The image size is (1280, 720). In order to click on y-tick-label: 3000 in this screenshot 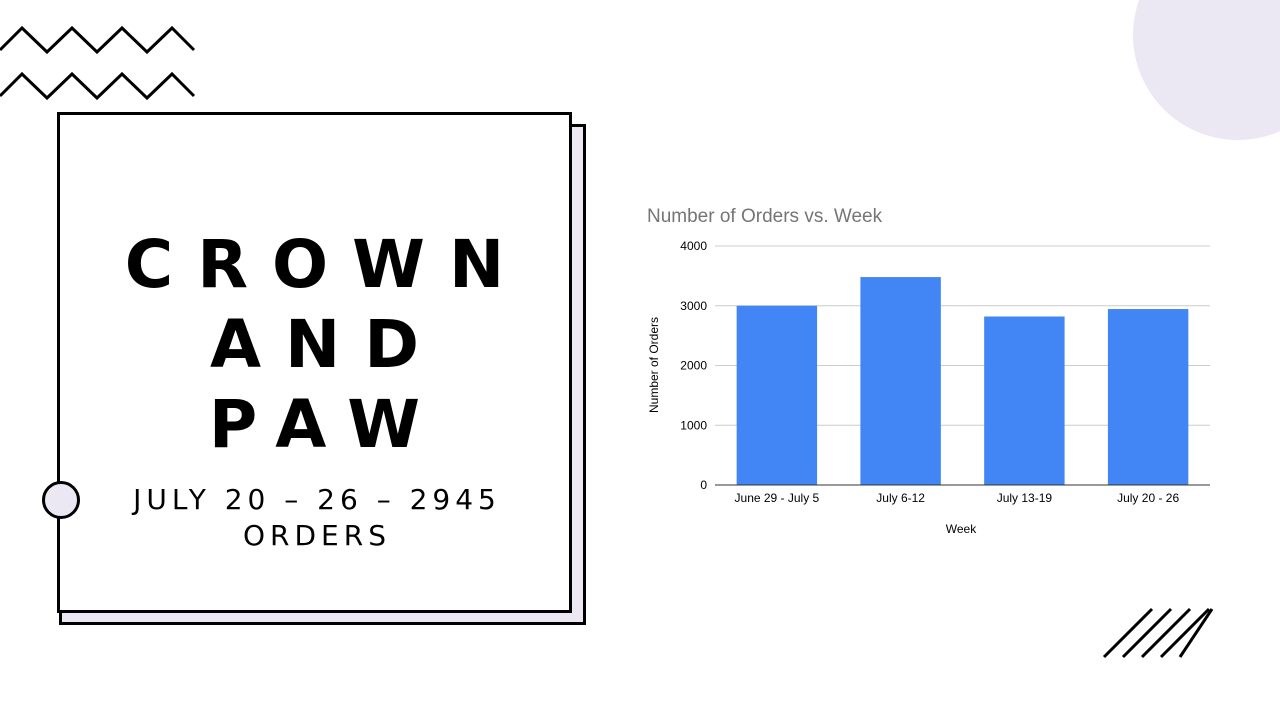, I will do `click(693, 306)`.